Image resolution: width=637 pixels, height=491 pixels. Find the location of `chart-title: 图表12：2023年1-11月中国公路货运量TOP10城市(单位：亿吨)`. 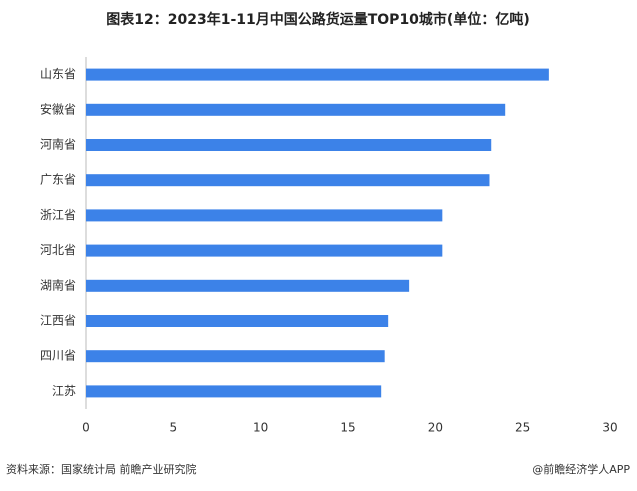

chart-title: 图表12：2023年1-11月中国公路货运量TOP10城市(单位：亿吨) is located at coordinates (317, 19).